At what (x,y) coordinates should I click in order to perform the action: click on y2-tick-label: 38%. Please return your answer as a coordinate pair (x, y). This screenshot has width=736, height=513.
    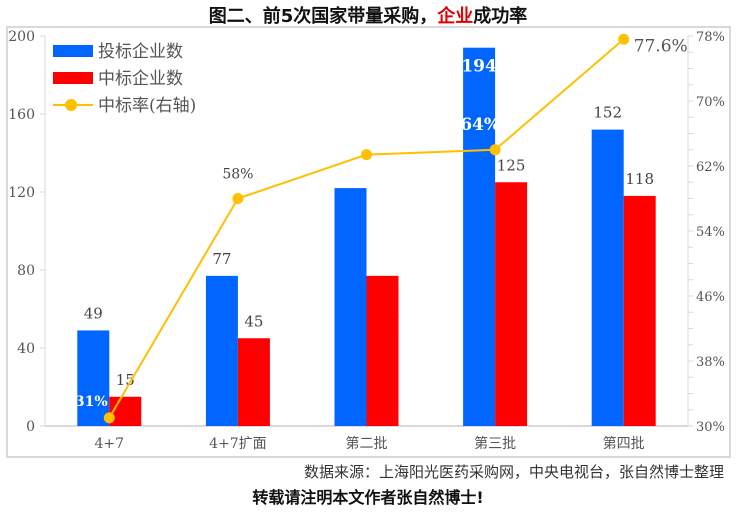
    Looking at the image, I should click on (710, 362).